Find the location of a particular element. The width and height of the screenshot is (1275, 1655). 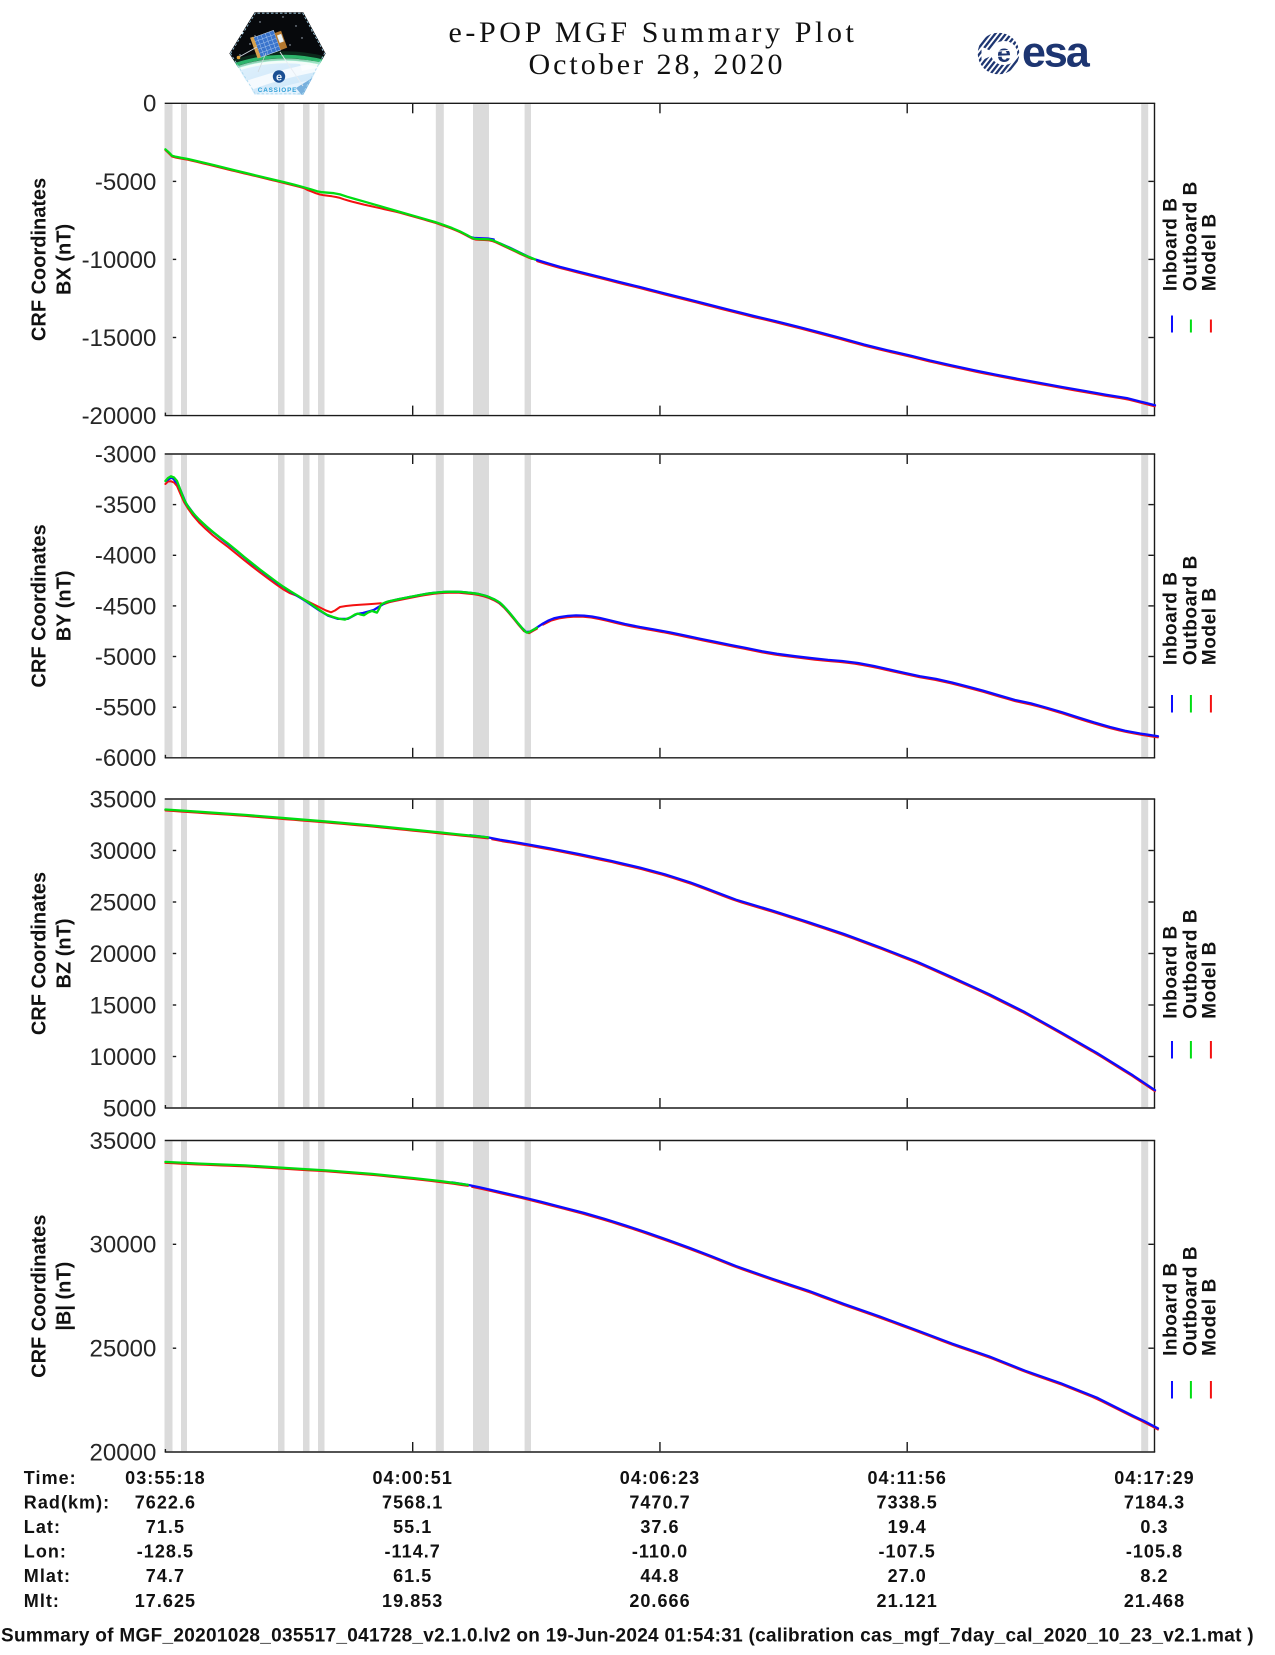

svg-text: -4500 is located at coordinates (125, 606).